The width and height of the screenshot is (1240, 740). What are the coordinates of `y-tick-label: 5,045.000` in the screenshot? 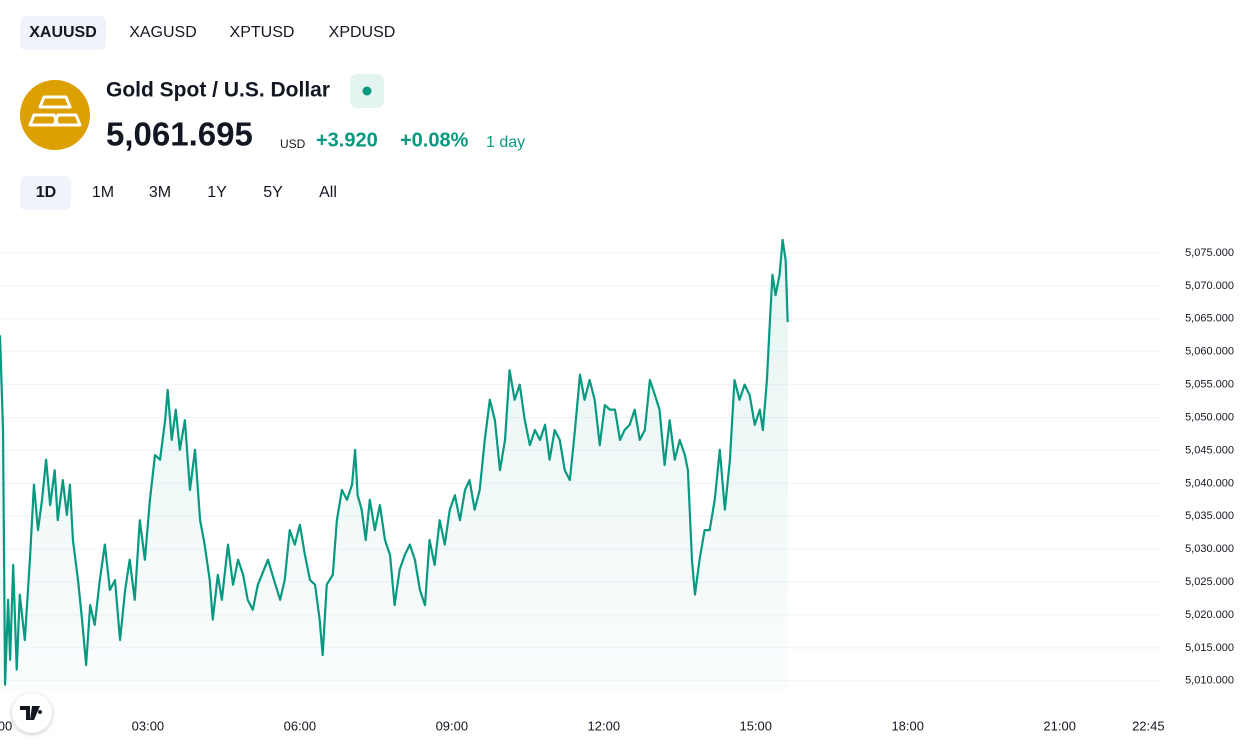 It's located at (1209, 450).